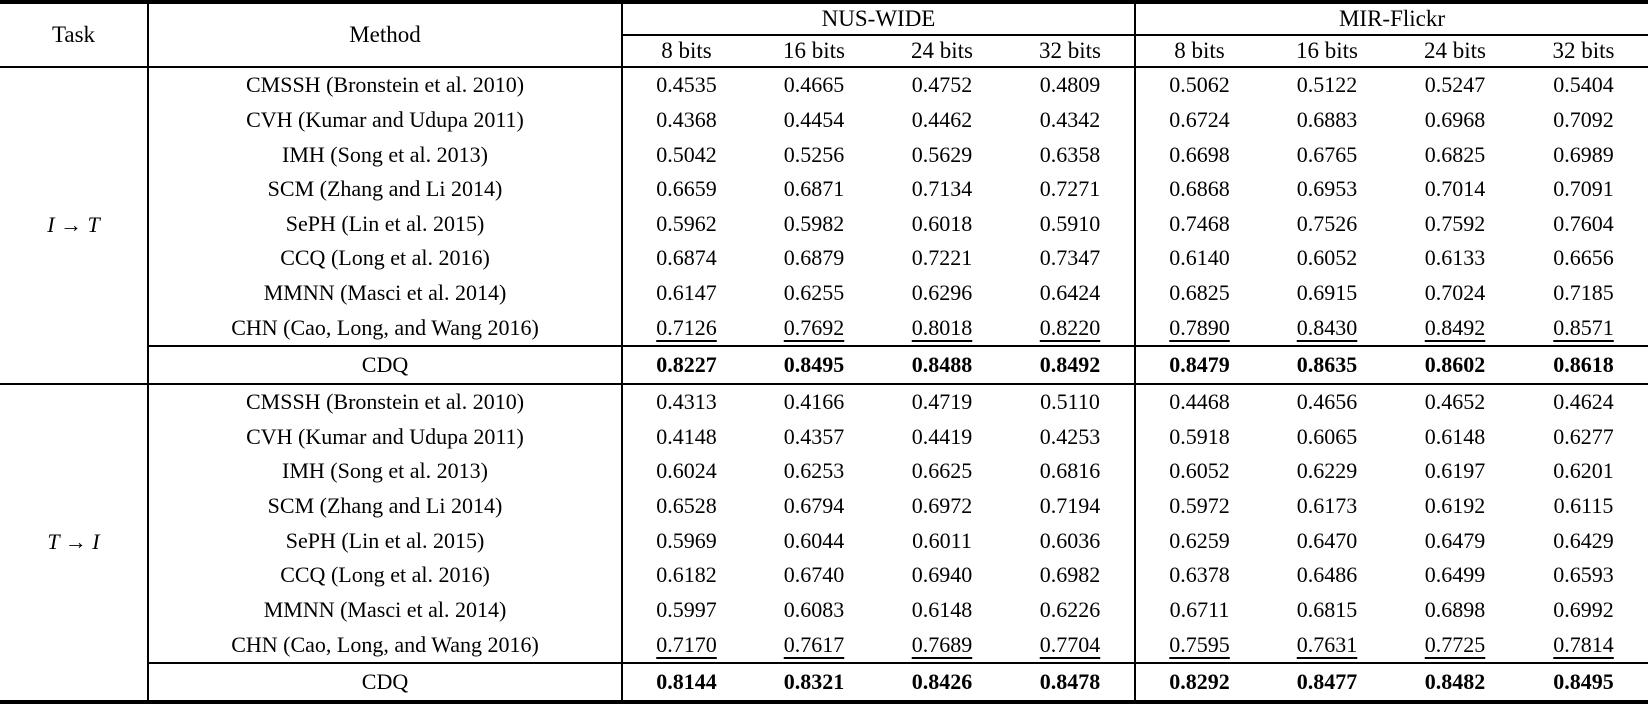 This screenshot has height=704, width=1648. What do you see at coordinates (385, 540) in the screenshot?
I see `method-label: SePH (Lin et al. 2015)` at bounding box center [385, 540].